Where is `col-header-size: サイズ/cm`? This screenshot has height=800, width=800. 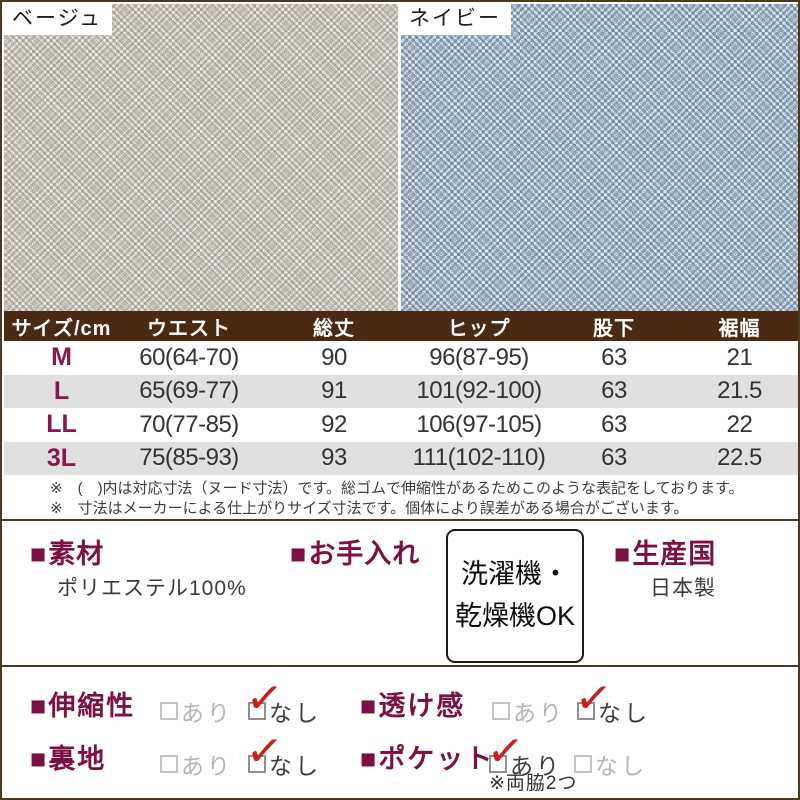 col-header-size: サイズ/cm is located at coordinates (61, 328).